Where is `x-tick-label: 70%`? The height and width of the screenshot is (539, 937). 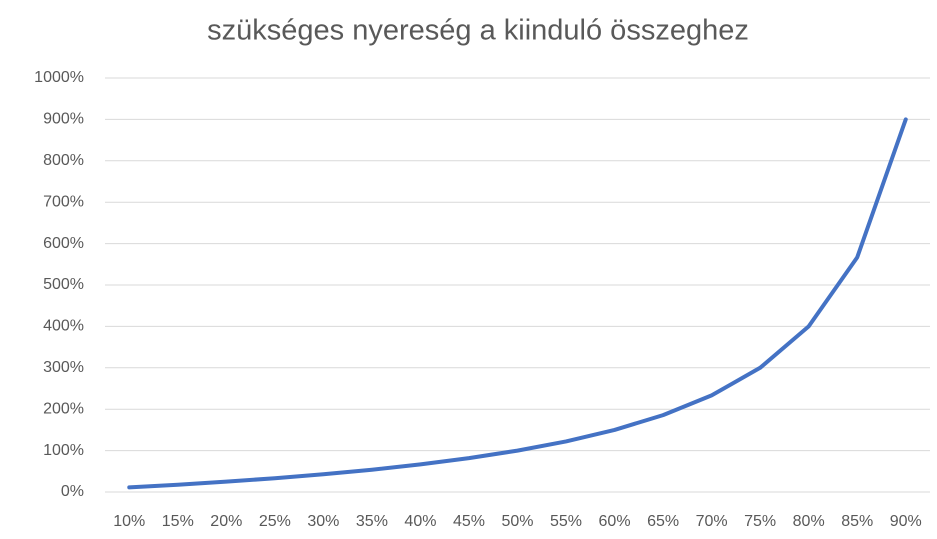 x-tick-label: 70% is located at coordinates (712, 521).